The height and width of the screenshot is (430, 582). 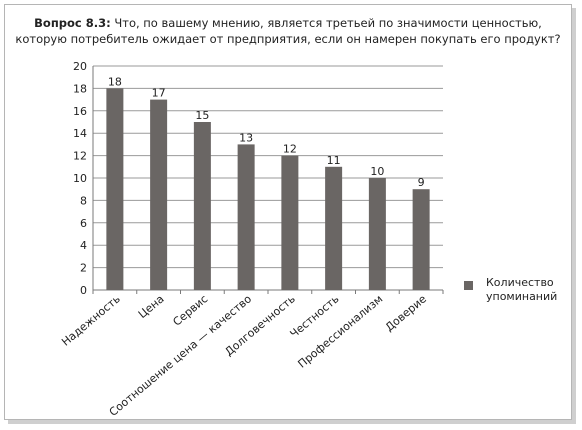 What do you see at coordinates (80, 156) in the screenshot?
I see `y-tick-label: 12` at bounding box center [80, 156].